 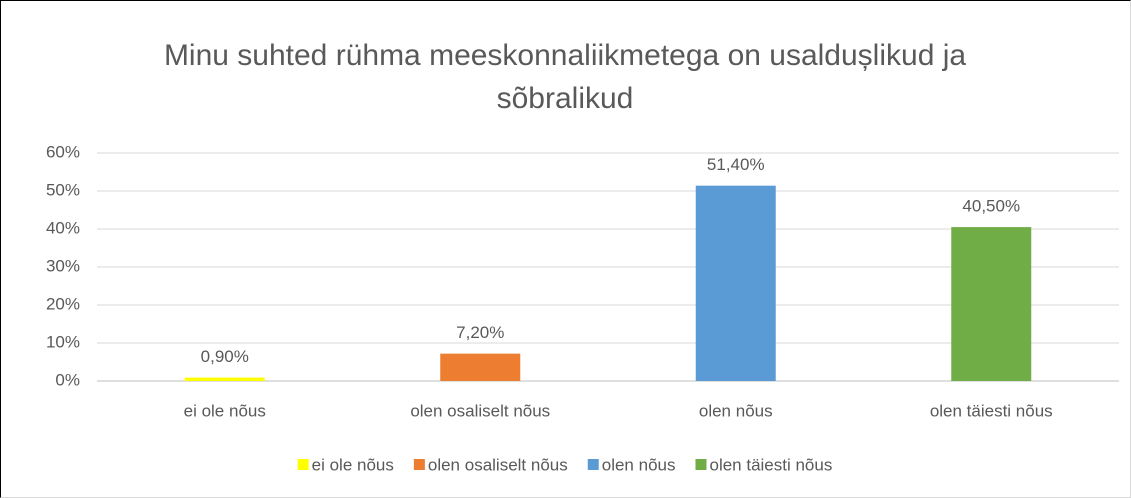 What do you see at coordinates (639, 464) in the screenshot?
I see `legend-label: olen nõus` at bounding box center [639, 464].